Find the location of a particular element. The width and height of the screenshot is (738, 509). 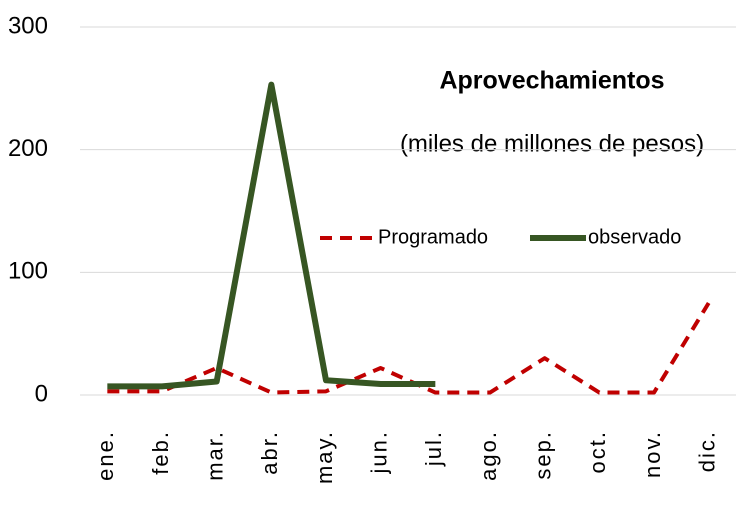

x-tick-label: abr. is located at coordinates (269, 452).